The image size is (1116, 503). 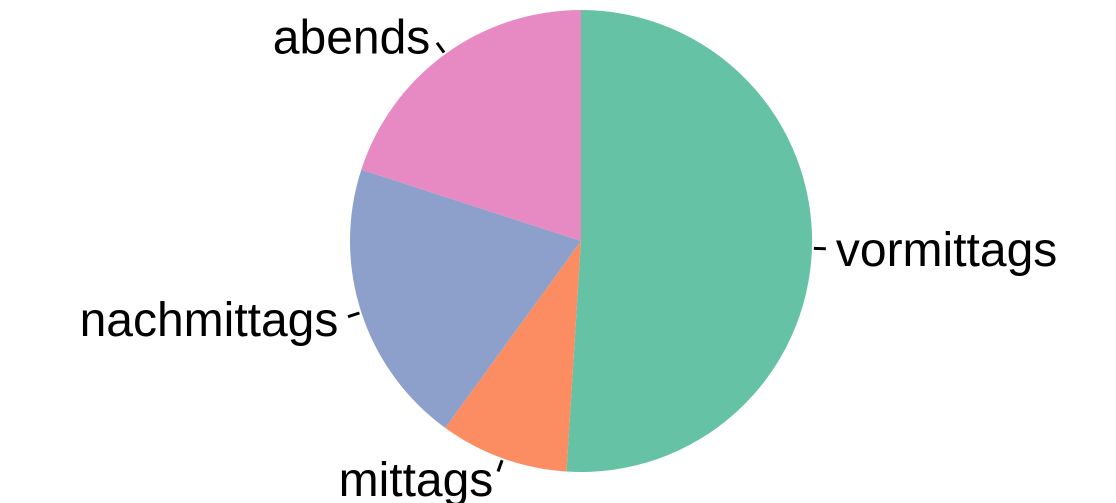 What do you see at coordinates (500, 466) in the screenshot?
I see `leader-line-mittags` at bounding box center [500, 466].